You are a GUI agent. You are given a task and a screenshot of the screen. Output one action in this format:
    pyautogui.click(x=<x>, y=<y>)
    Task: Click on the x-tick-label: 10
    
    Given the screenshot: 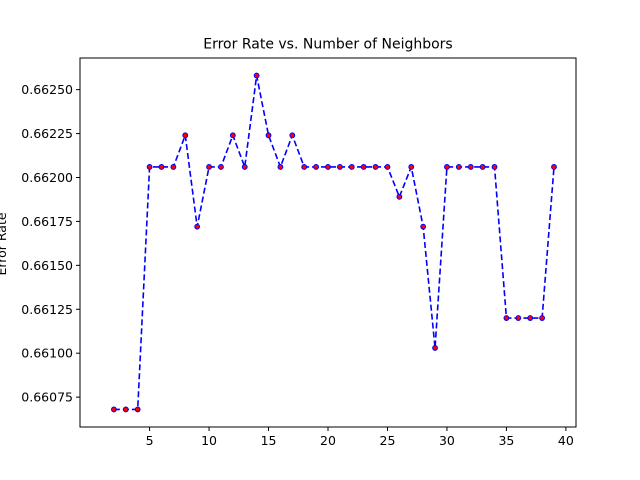 What is the action you would take?
    pyautogui.click(x=209, y=440)
    